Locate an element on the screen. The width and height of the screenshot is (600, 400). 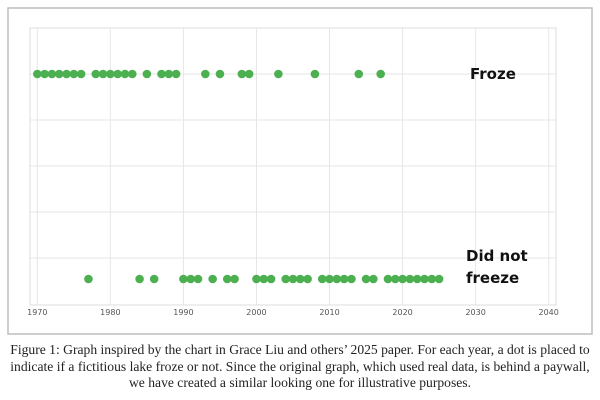
x-tick-label: 2030 is located at coordinates (475, 312).